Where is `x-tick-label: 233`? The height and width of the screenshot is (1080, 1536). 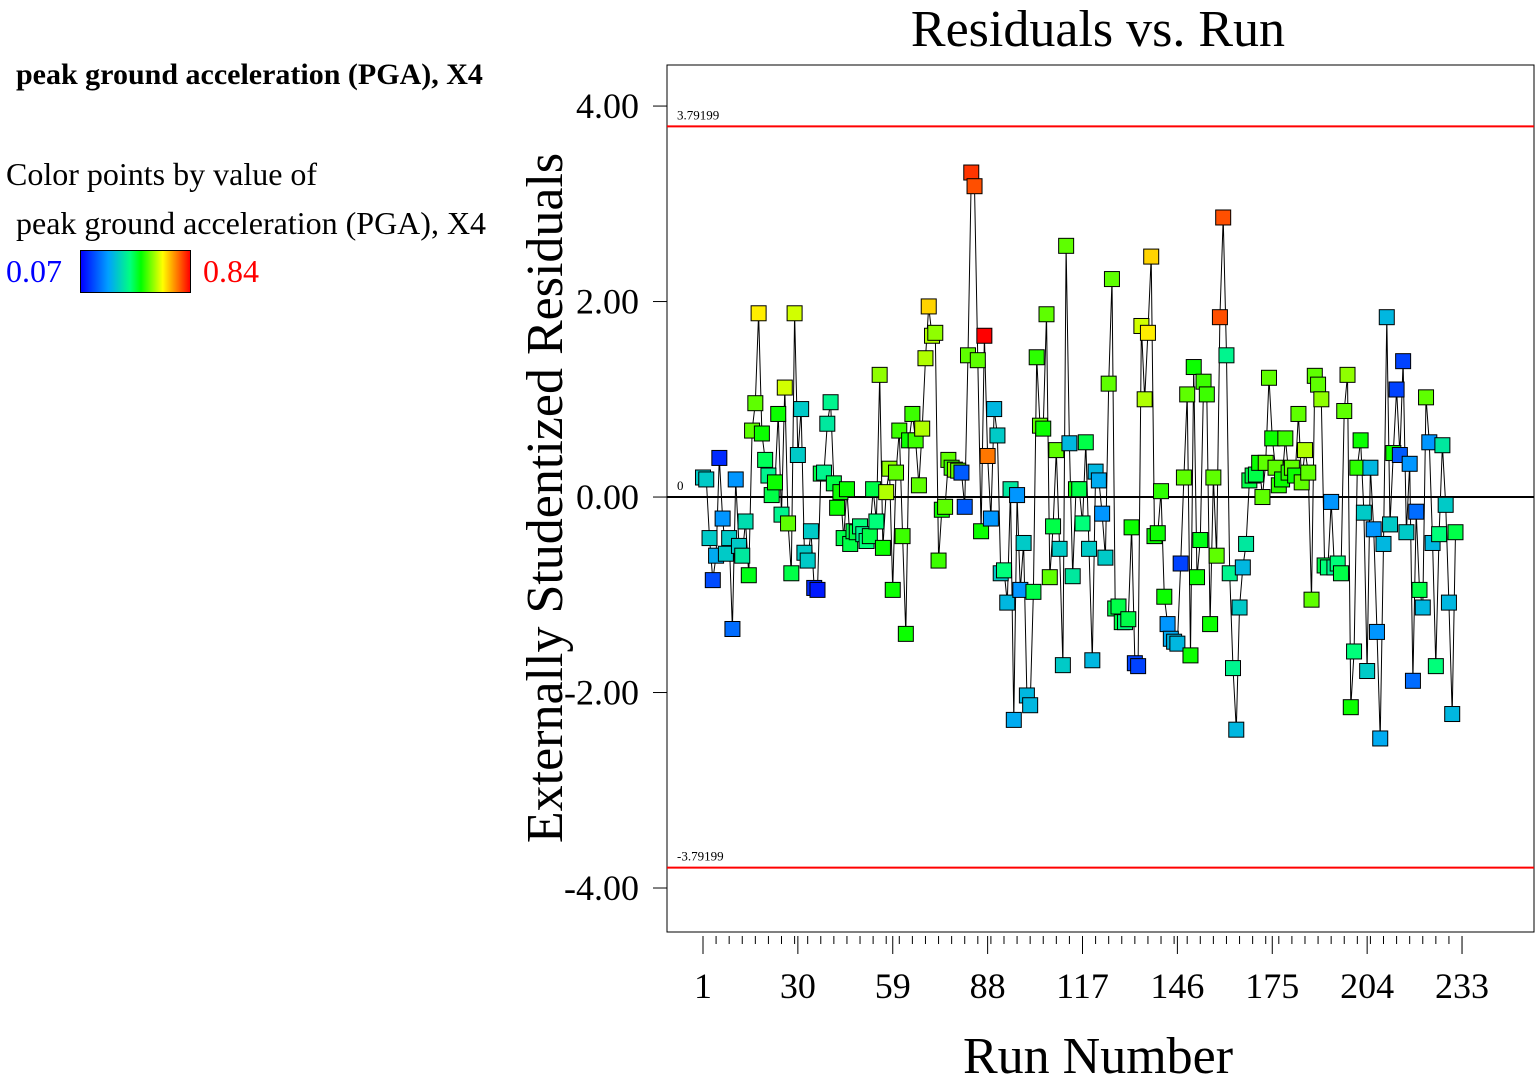
x-tick-label: 233 is located at coordinates (1462, 986).